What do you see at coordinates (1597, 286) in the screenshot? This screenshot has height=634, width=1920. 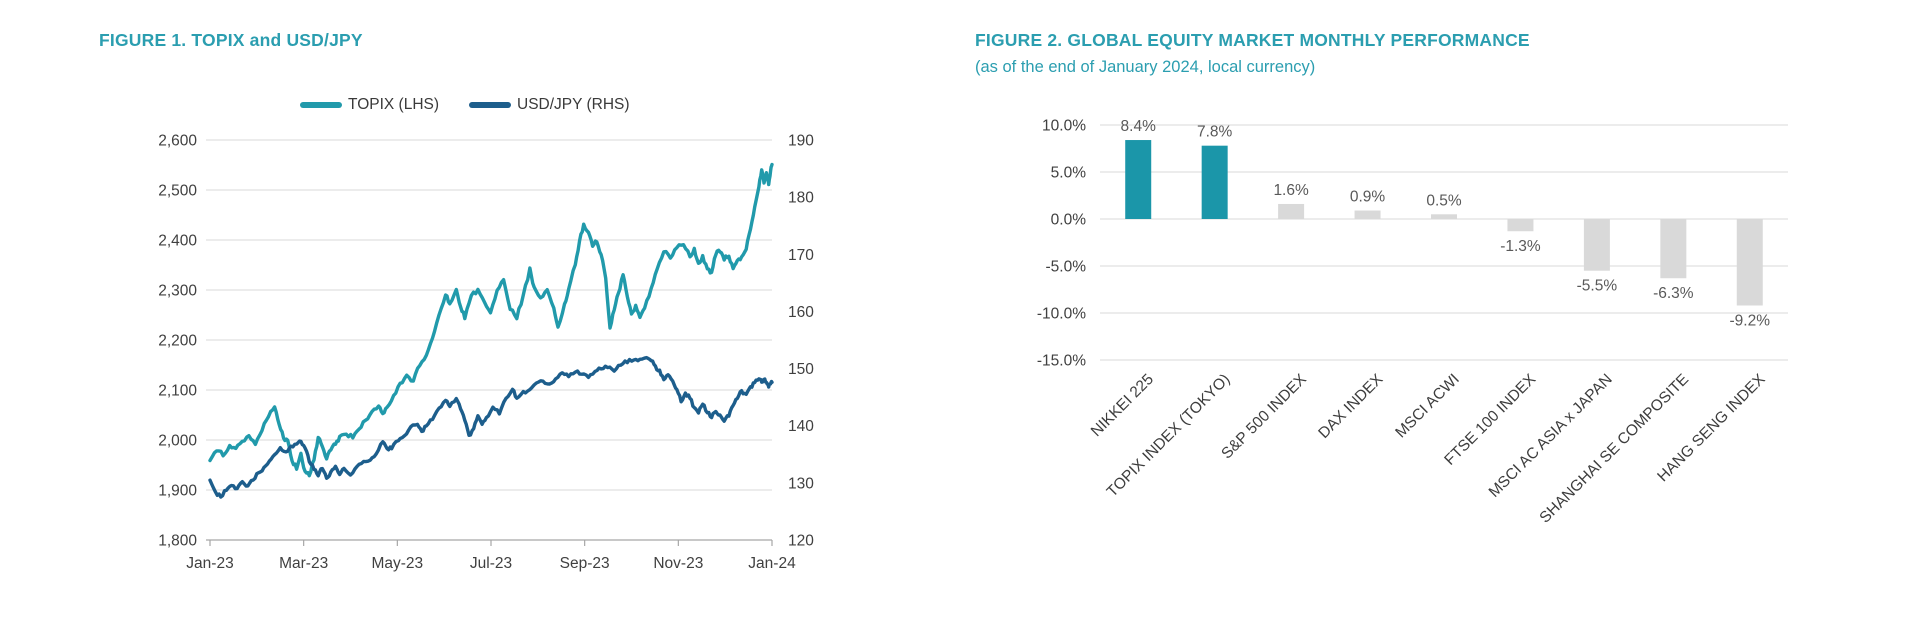 I see `bar-value-label: -5.5%` at bounding box center [1597, 286].